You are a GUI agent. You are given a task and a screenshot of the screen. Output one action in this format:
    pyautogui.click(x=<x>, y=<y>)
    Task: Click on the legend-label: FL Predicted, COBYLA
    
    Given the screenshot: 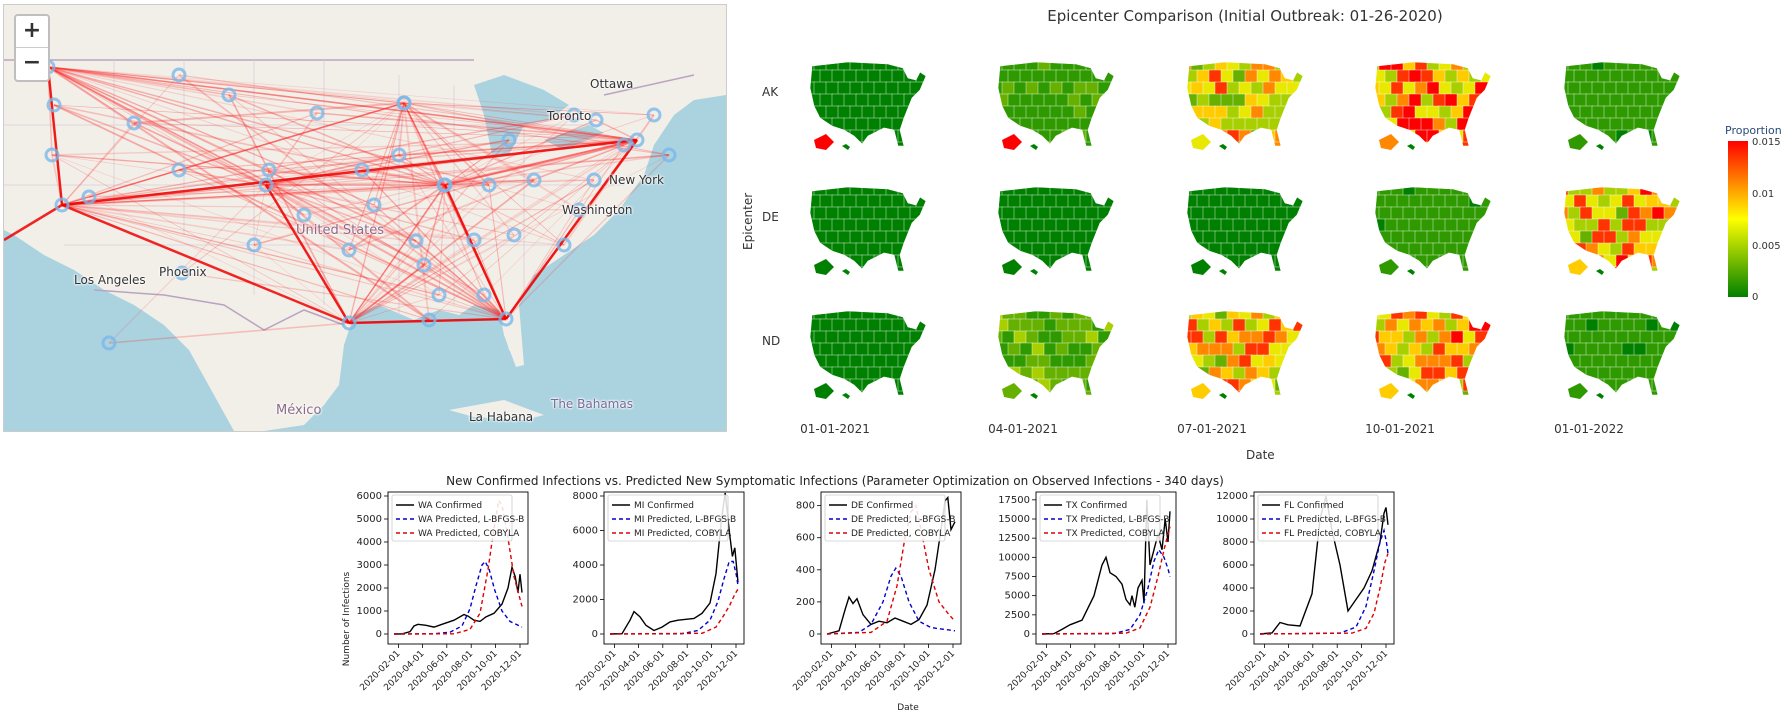 What is the action you would take?
    pyautogui.click(x=1333, y=534)
    